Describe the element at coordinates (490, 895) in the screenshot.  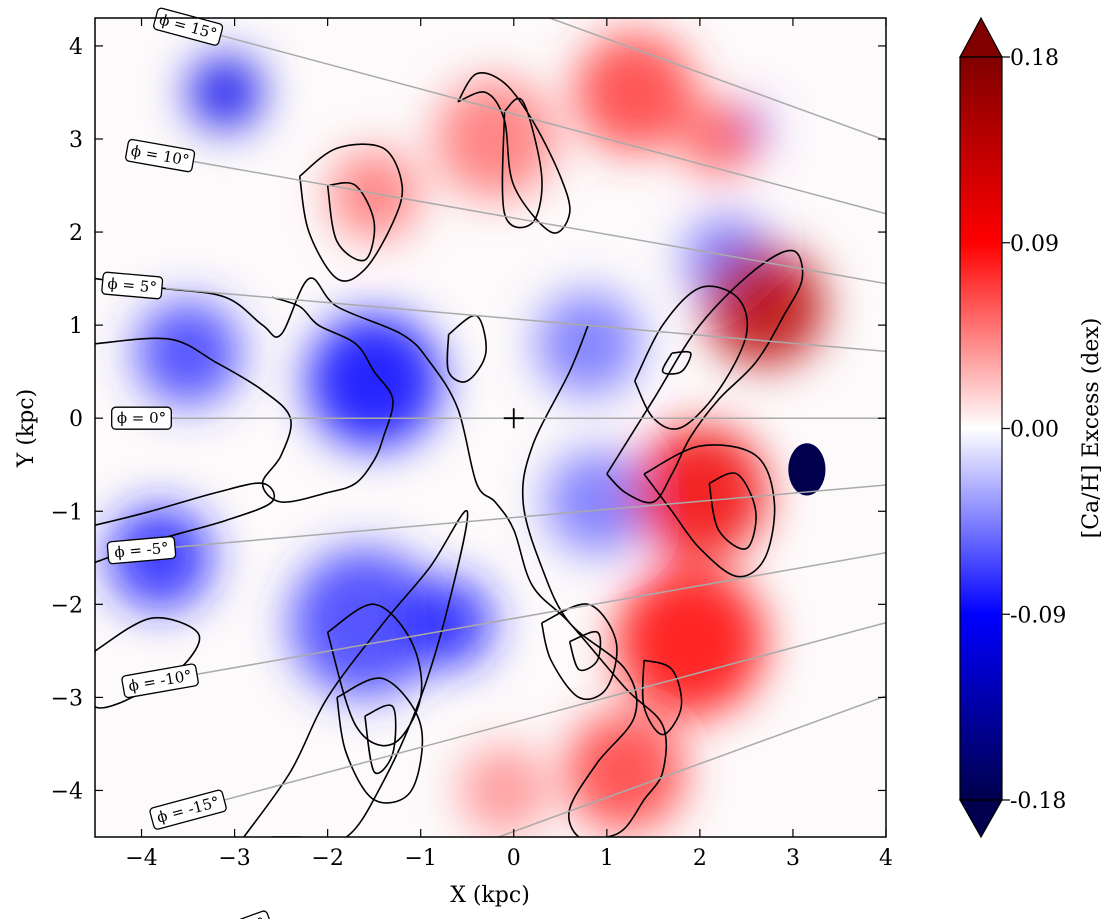
I see `x-axis-label: X (kpc)` at that location.